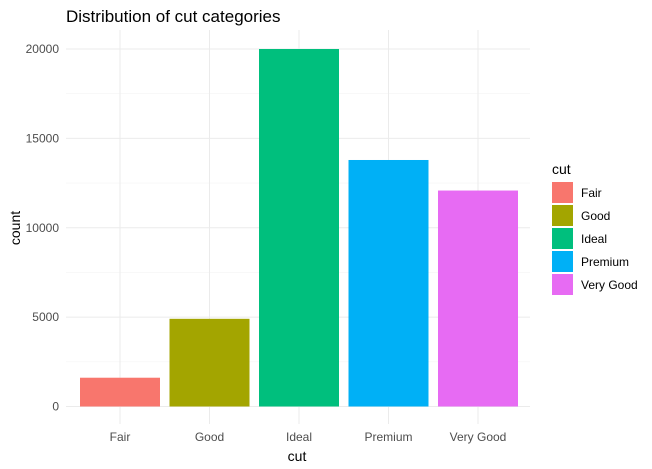  Describe the element at coordinates (43, 49) in the screenshot. I see `y-tick-label: 20000` at that location.